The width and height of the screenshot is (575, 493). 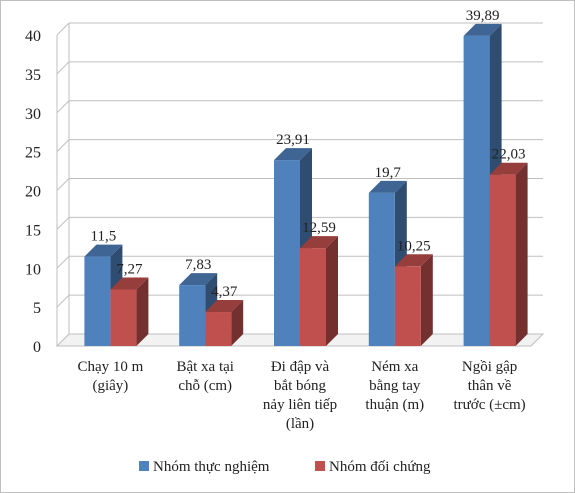 What do you see at coordinates (509, 155) in the screenshot?
I see `data-label: 22,03` at bounding box center [509, 155].